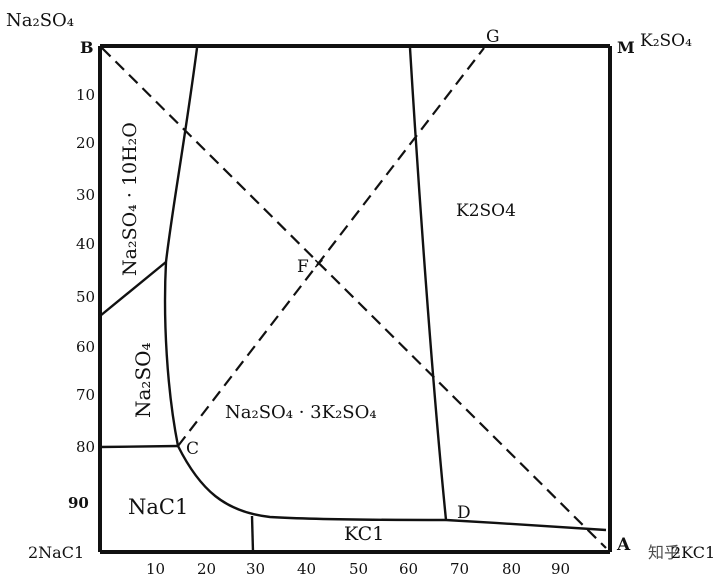 This screenshot has height=585, width=720. I want to click on point-label-D: D, so click(464, 513).